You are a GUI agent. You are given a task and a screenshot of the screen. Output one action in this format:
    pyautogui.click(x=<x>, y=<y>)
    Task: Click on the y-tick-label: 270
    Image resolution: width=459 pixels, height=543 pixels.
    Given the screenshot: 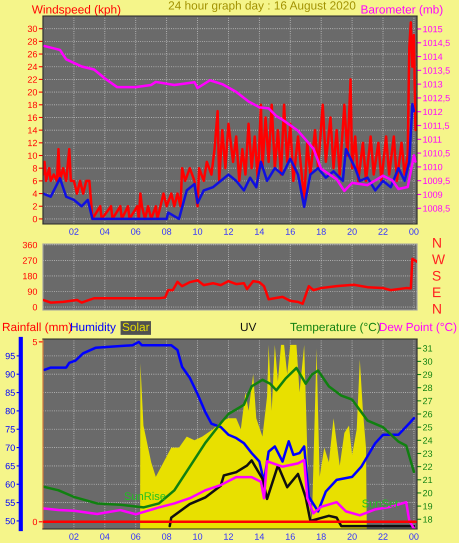 What is the action you would take?
    pyautogui.click(x=30, y=260)
    